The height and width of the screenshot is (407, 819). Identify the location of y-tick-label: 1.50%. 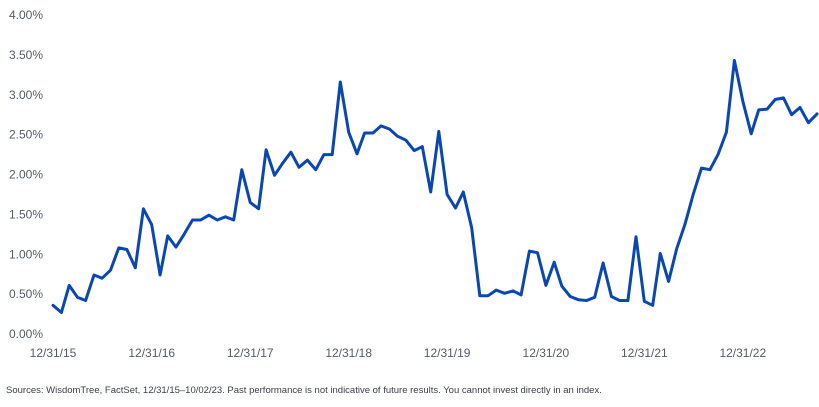
(26, 214).